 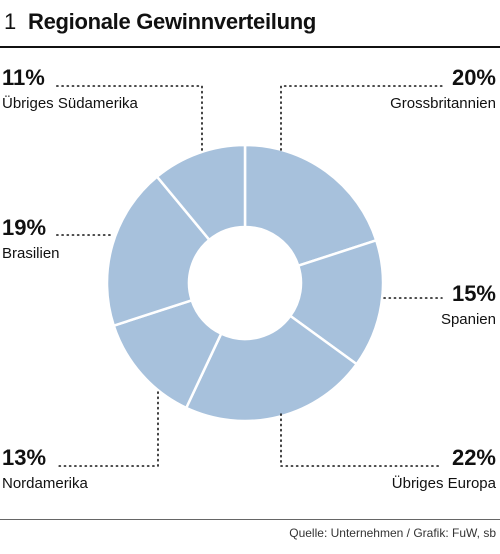 I want to click on value-label-spanien: 15%, so click(x=474, y=293).